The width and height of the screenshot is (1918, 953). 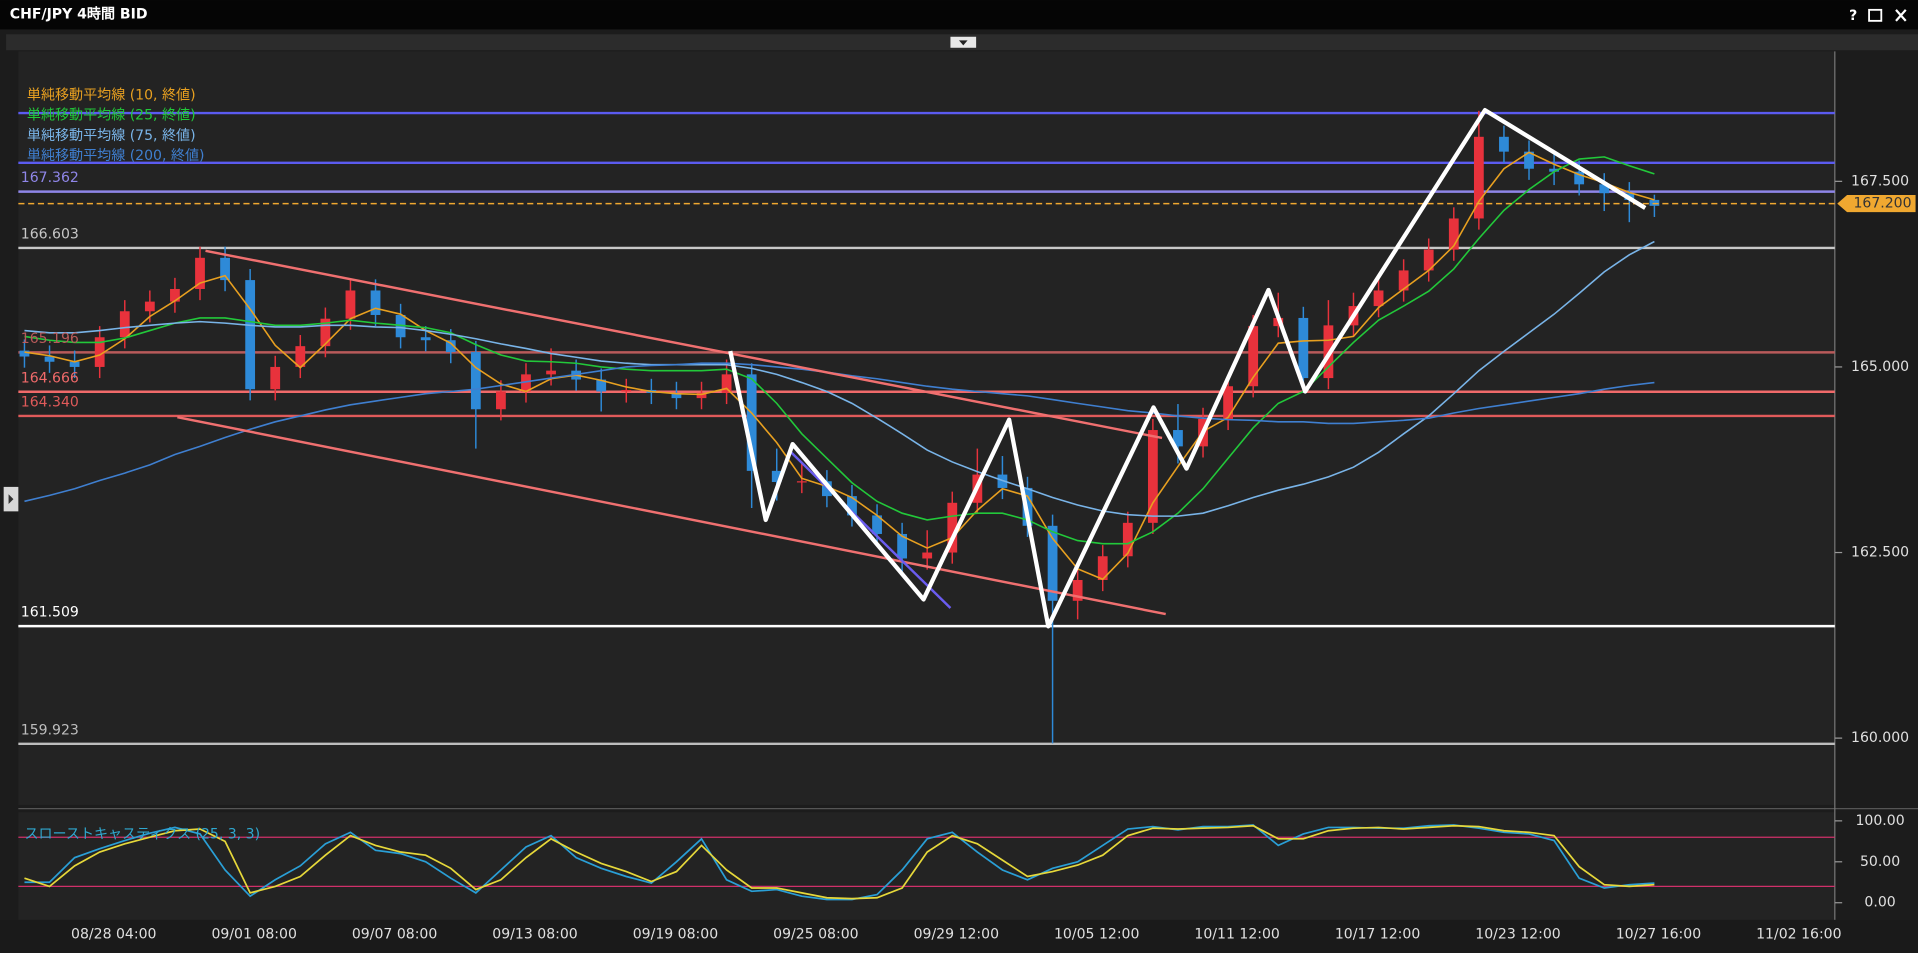 What do you see at coordinates (1880, 862) in the screenshot?
I see `y-tick-label: 50.00` at bounding box center [1880, 862].